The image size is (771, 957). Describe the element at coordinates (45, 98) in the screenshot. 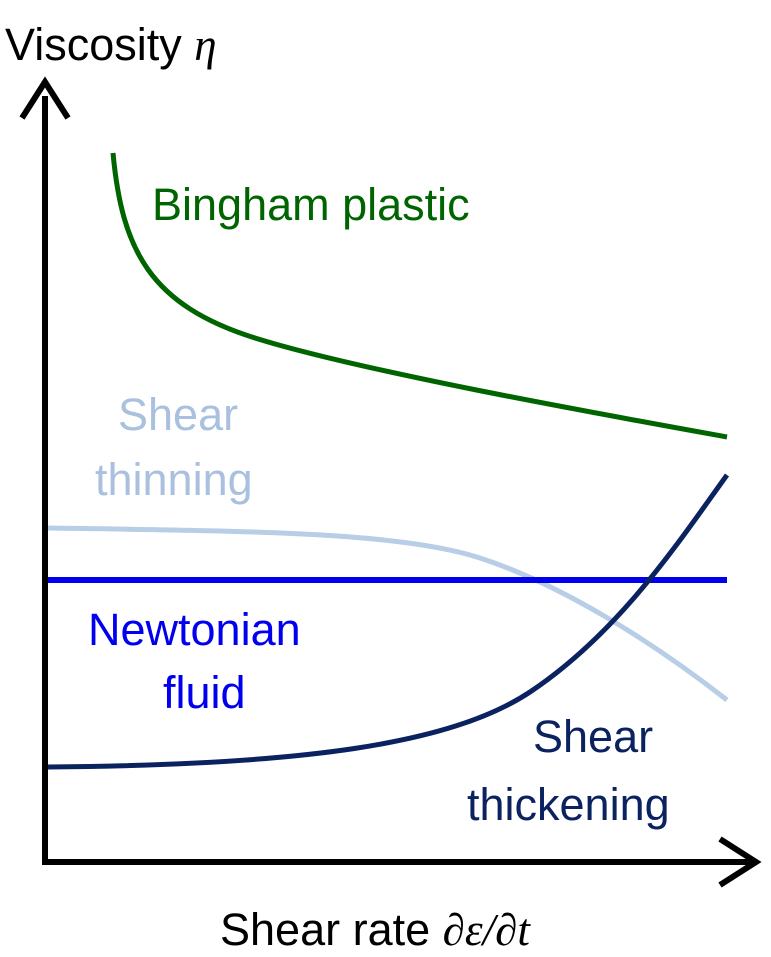

I see `y-axis-arrow` at that location.